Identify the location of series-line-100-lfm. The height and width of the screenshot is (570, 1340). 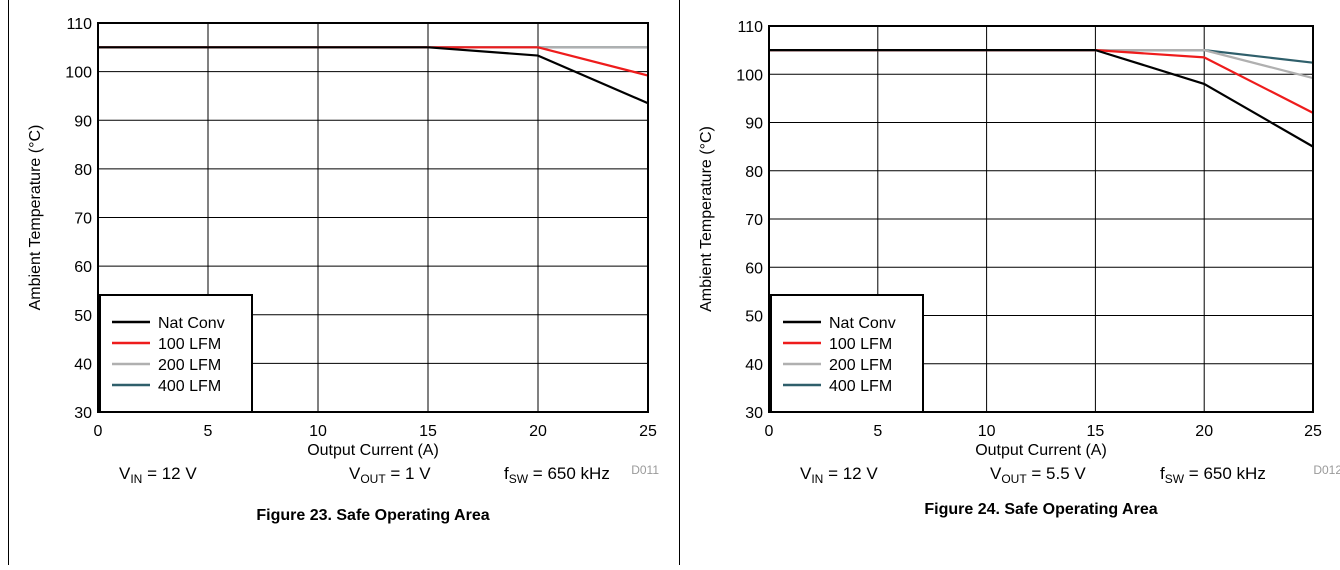
(1041, 81).